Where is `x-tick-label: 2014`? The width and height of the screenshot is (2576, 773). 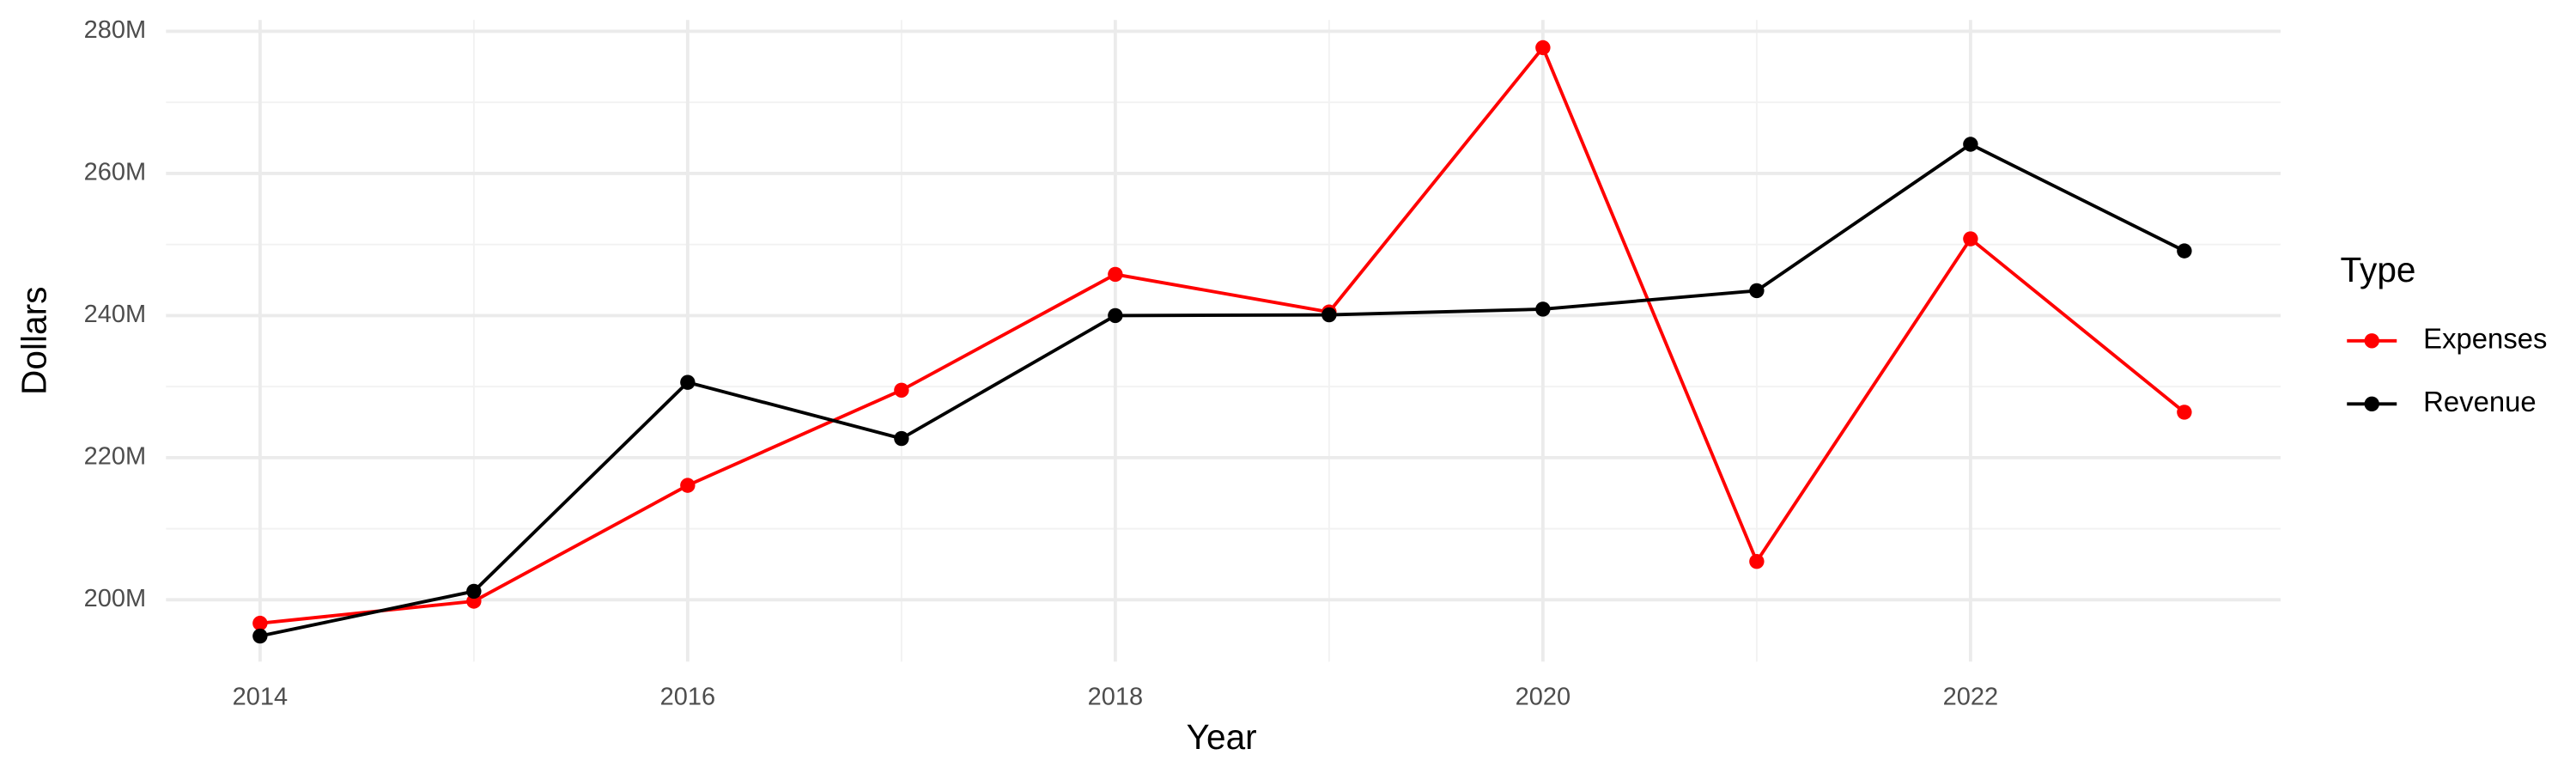 x-tick-label: 2014 is located at coordinates (260, 697).